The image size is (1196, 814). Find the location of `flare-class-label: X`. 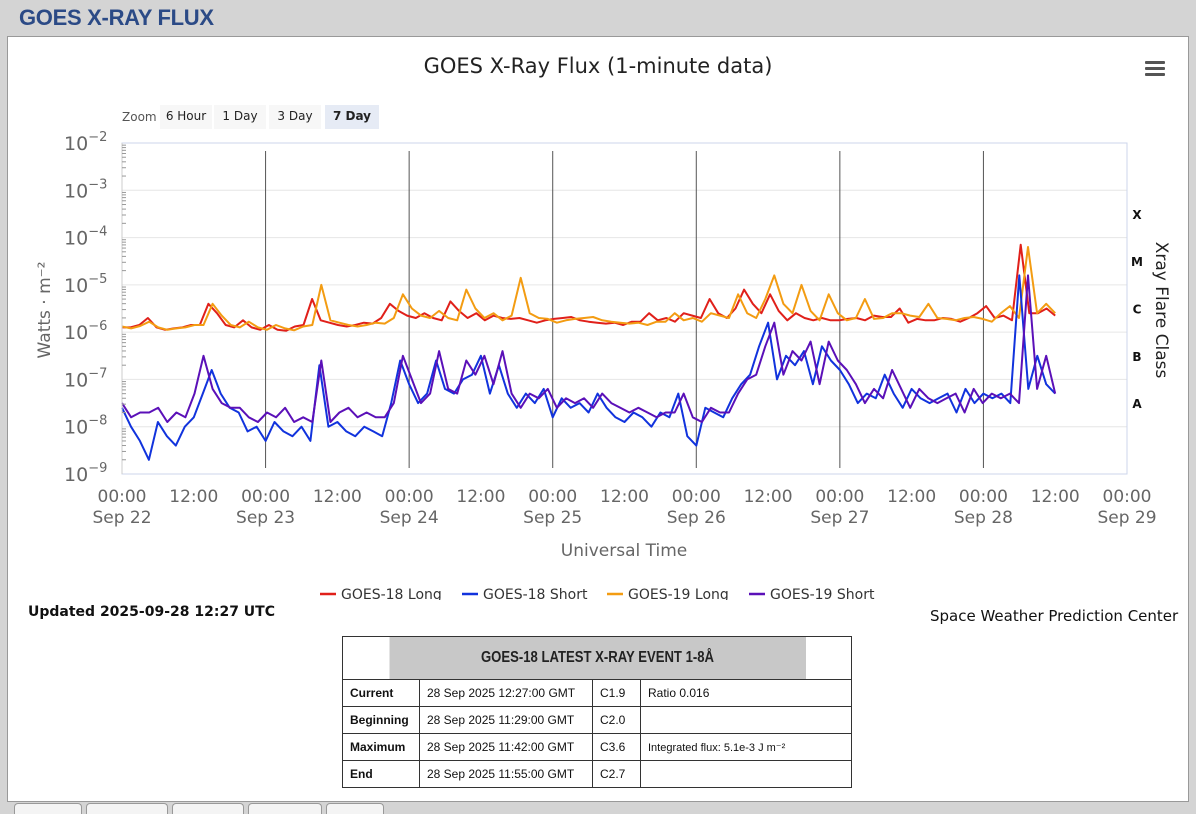

flare-class-label: X is located at coordinates (1137, 215).